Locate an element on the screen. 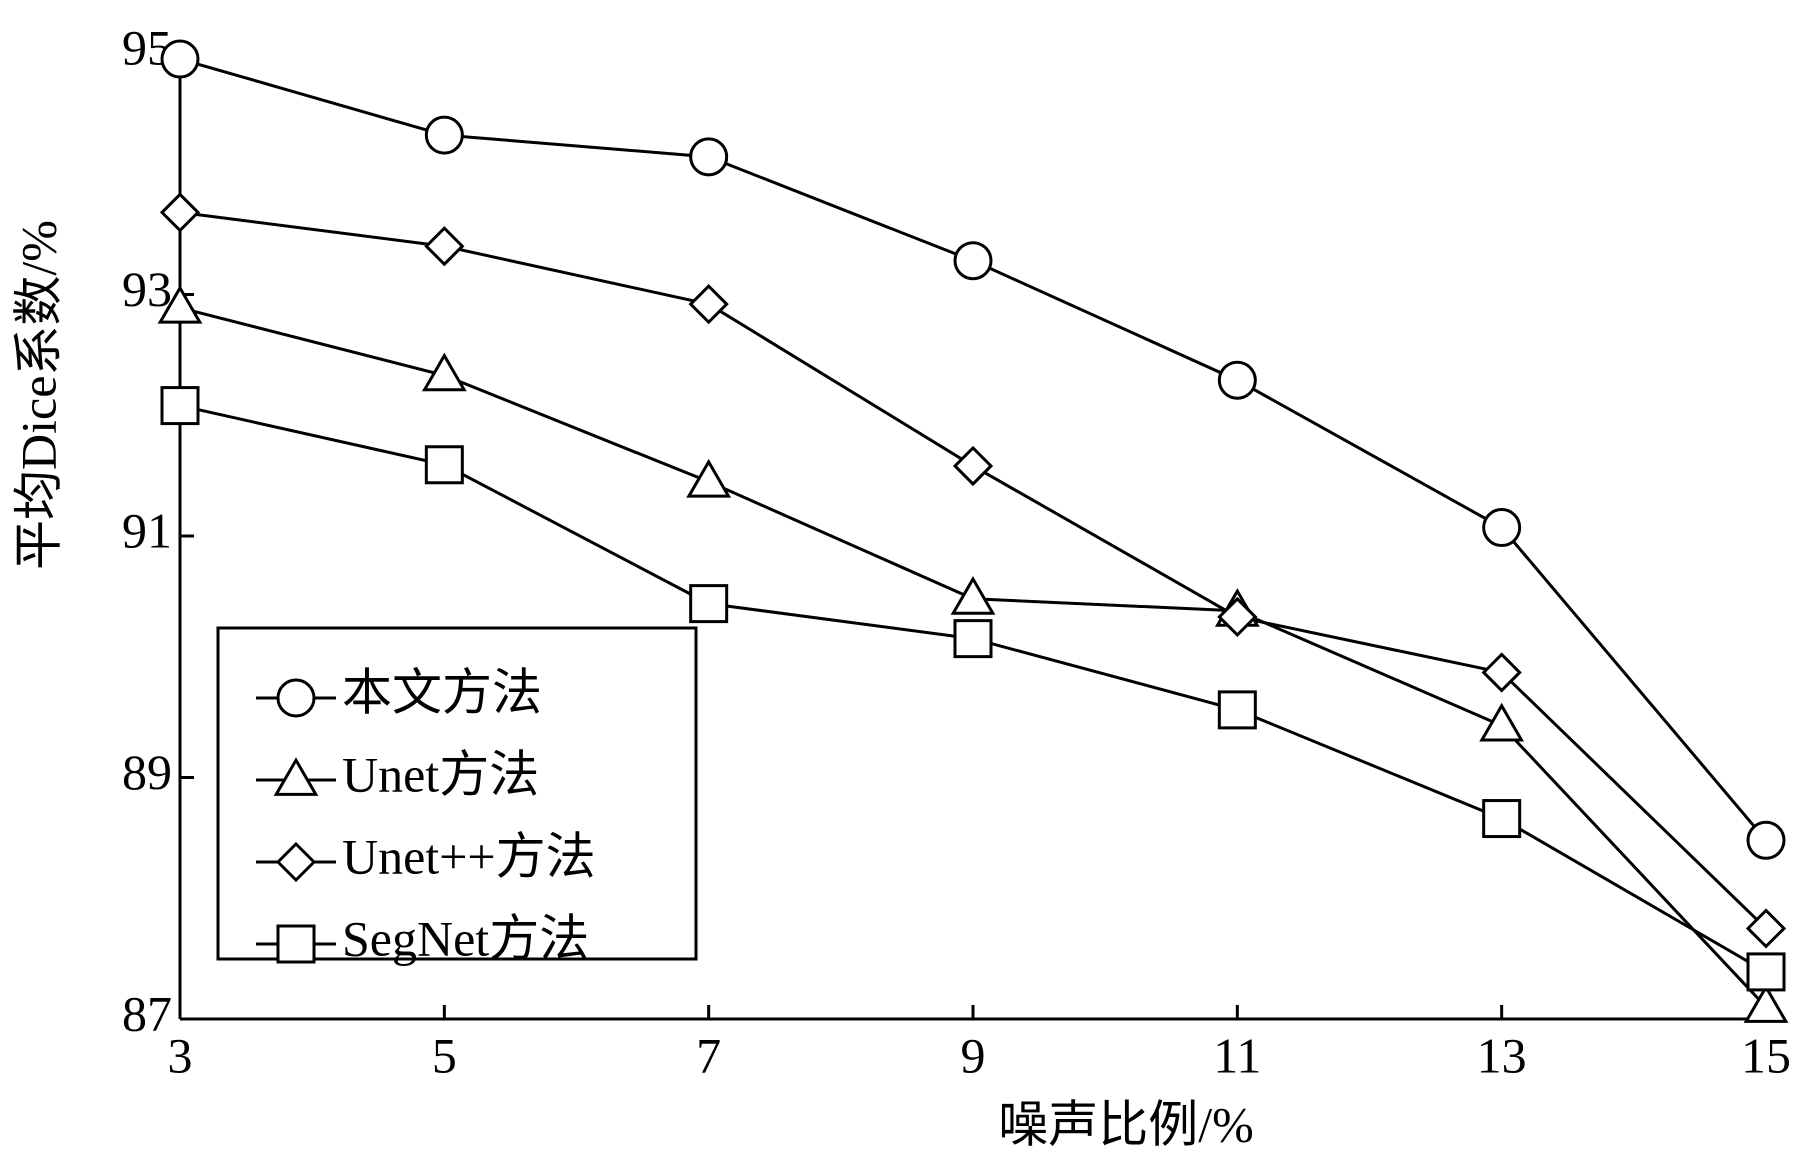 Image resolution: width=1798 pixels, height=1168 pixels. legend-label: SegNet方法 is located at coordinates (465, 938).